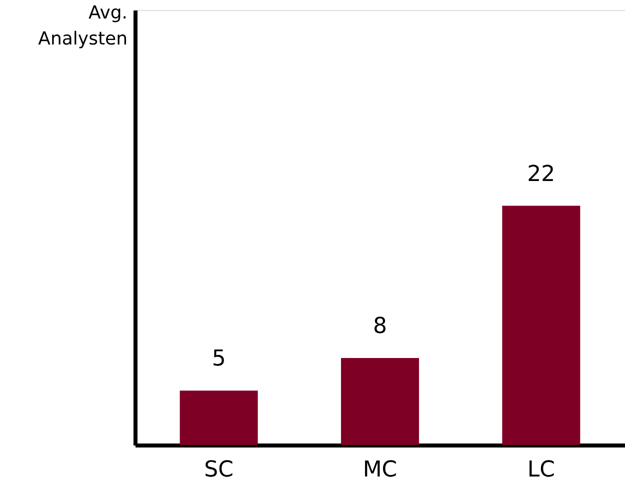 This screenshot has width=625, height=497. Describe the element at coordinates (219, 359) in the screenshot. I see `data-label: 5` at that location.